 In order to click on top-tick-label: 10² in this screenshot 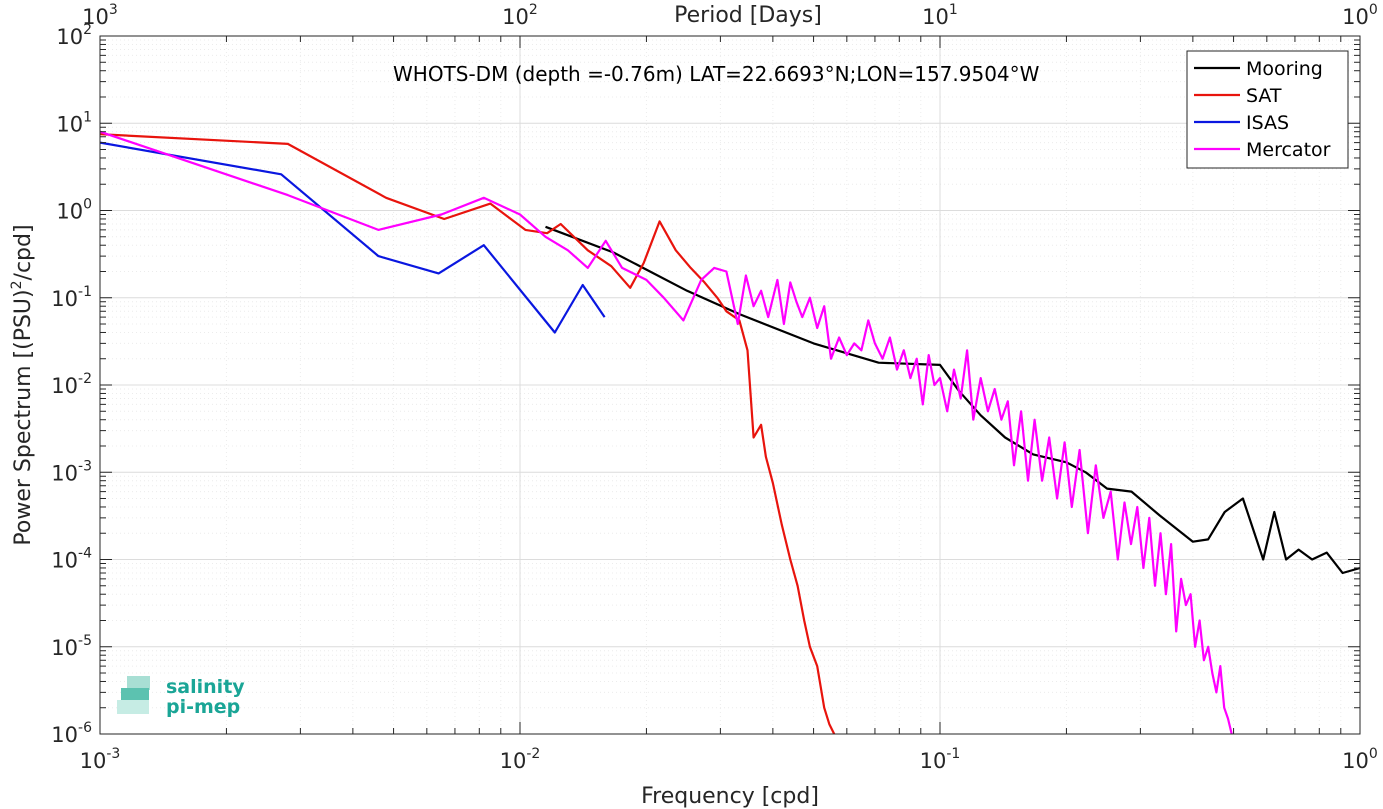, I will do `click(520, 15)`.